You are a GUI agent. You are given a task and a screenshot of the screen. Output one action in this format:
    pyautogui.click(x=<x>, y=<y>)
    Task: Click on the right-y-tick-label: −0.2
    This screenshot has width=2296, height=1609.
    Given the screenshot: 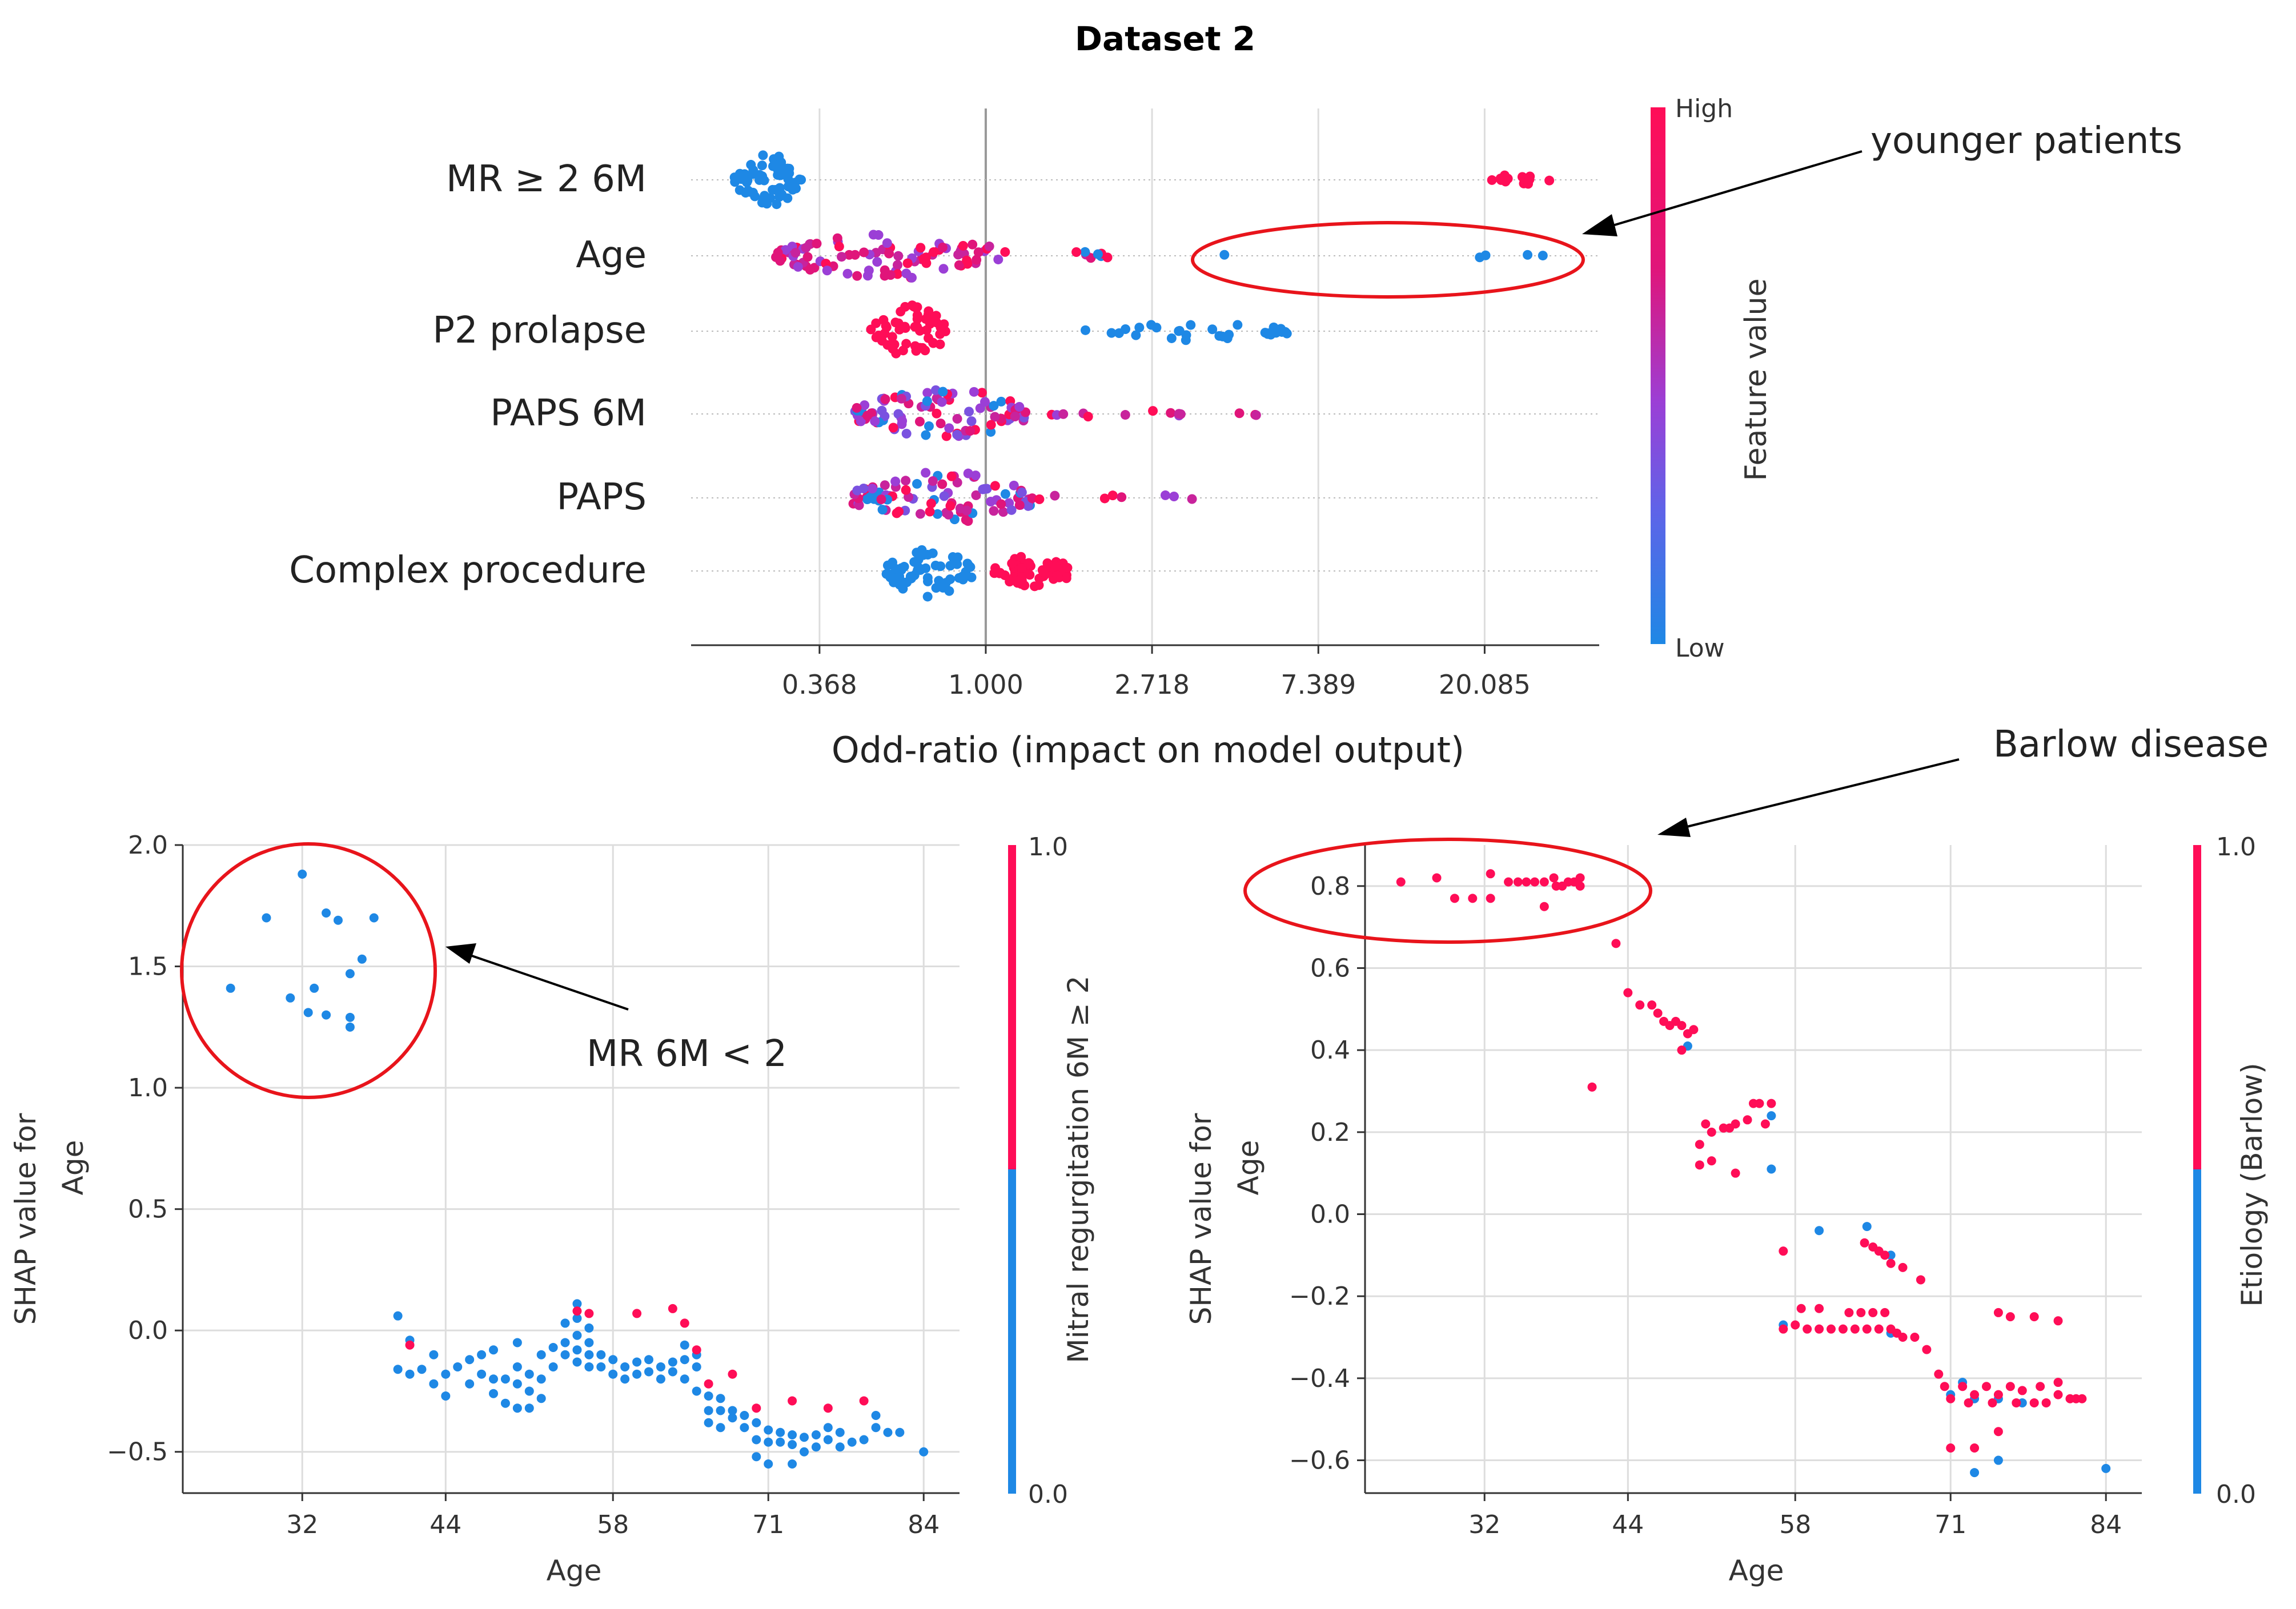 What is the action you would take?
    pyautogui.click(x=1319, y=1297)
    